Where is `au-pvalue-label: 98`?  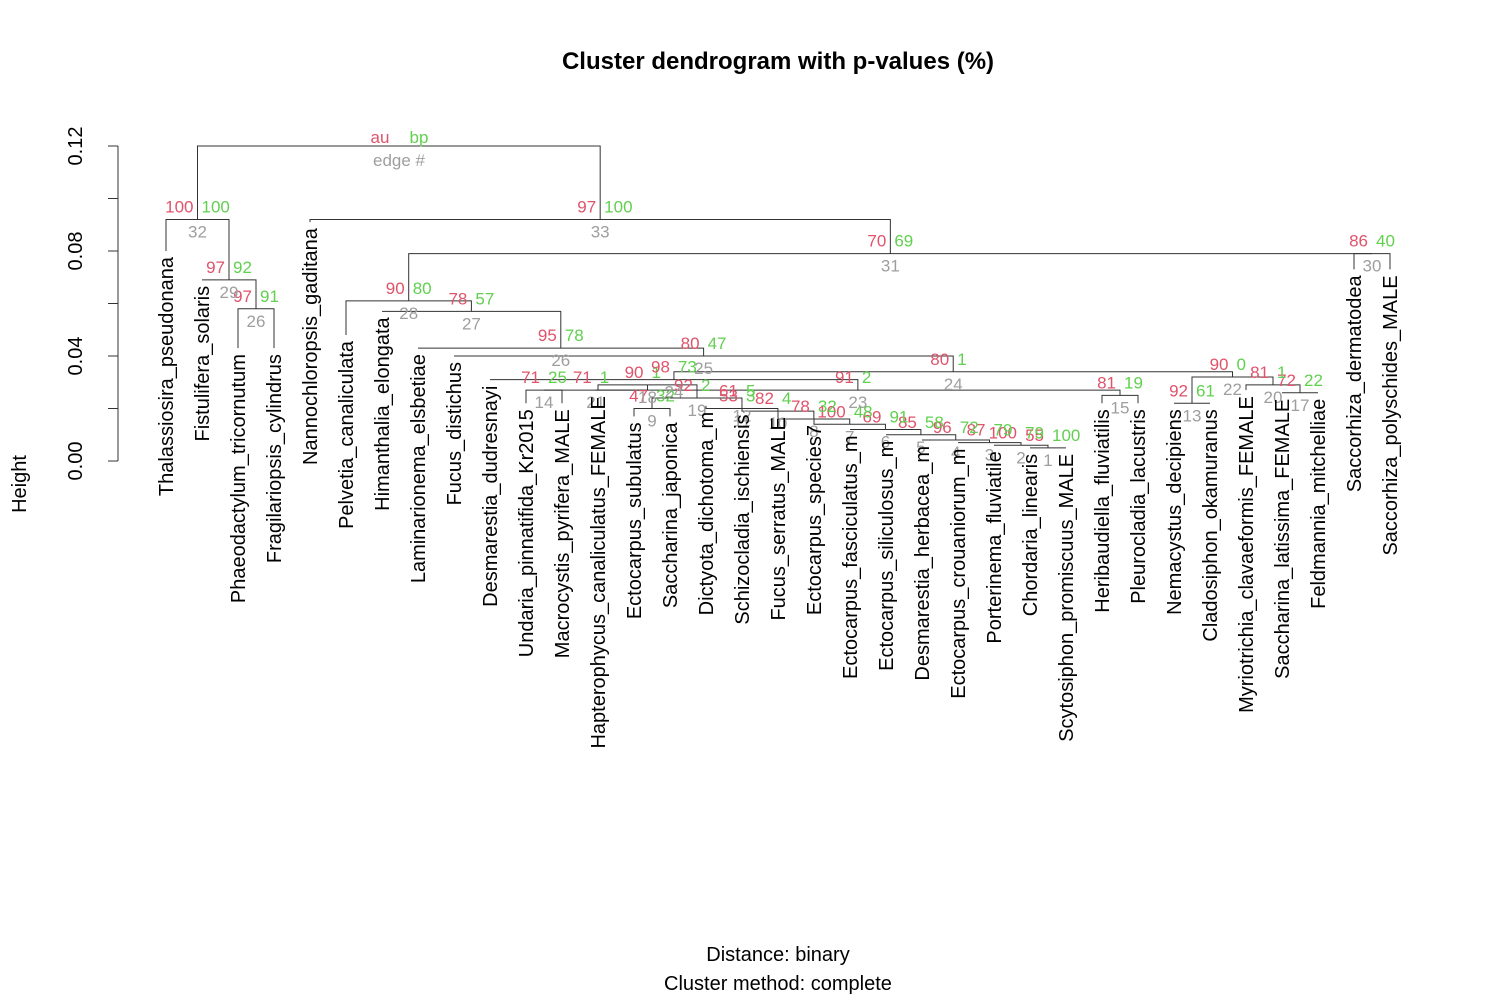
au-pvalue-label: 98 is located at coordinates (660, 367).